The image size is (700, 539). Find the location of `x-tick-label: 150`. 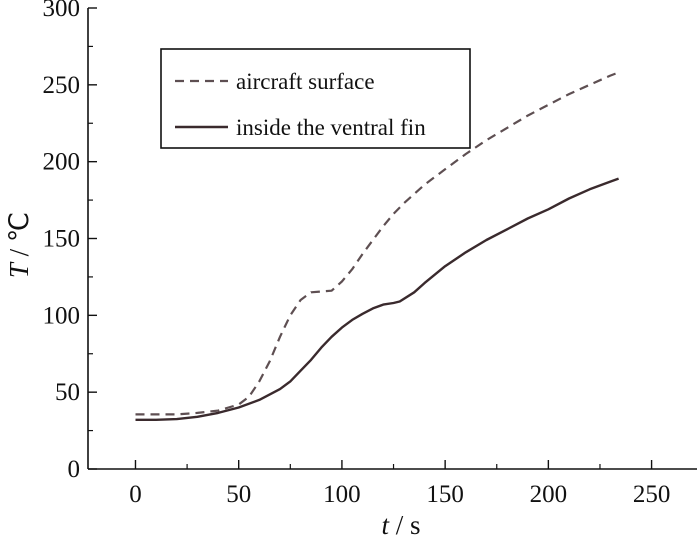

x-tick-label: 150 is located at coordinates (445, 494).